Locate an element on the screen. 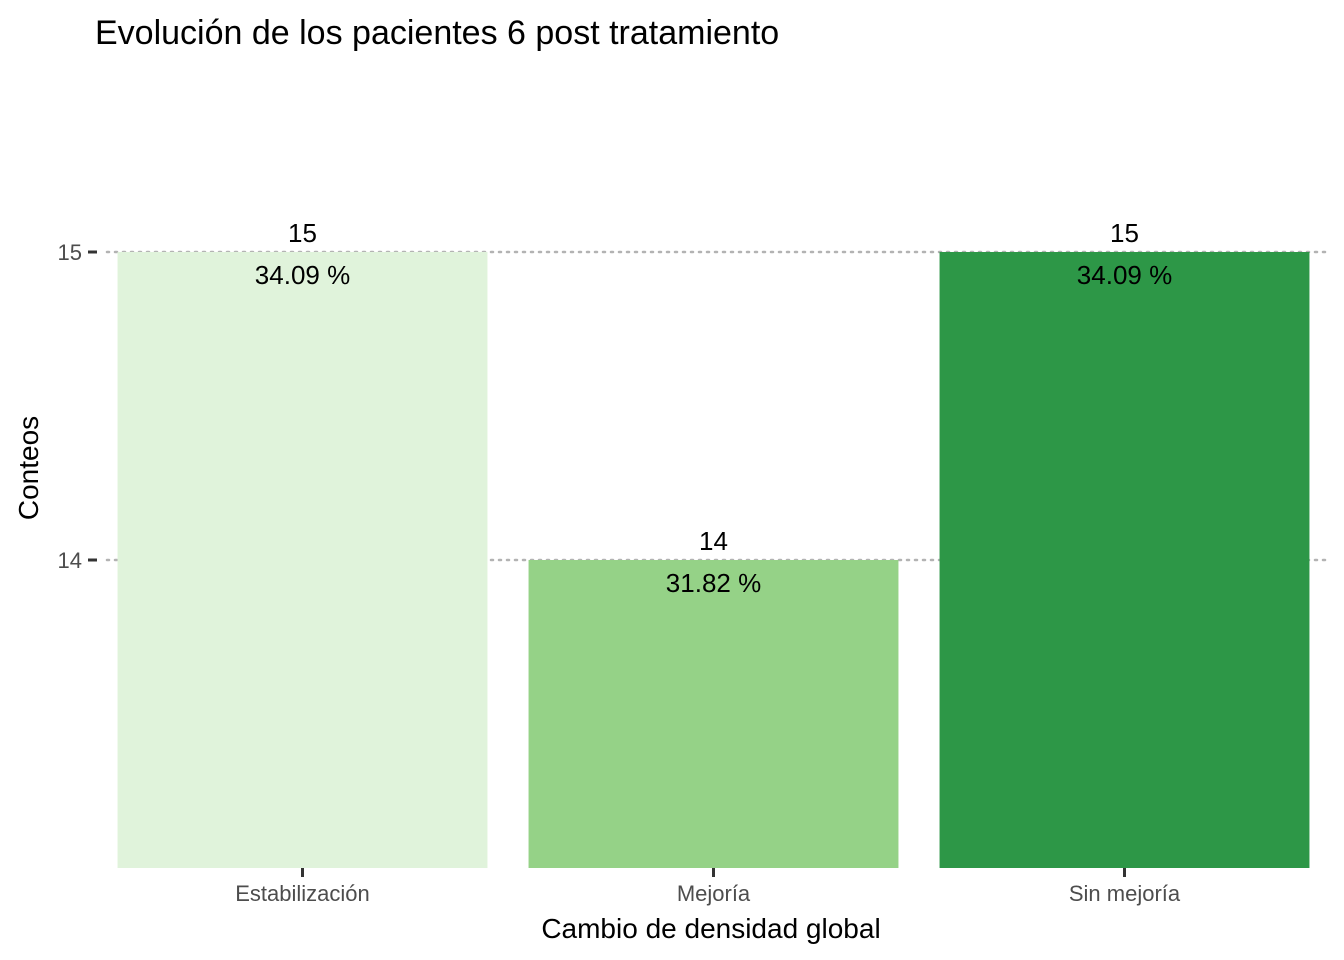  x-axis-title: Cambio de densidad global is located at coordinates (710, 928).